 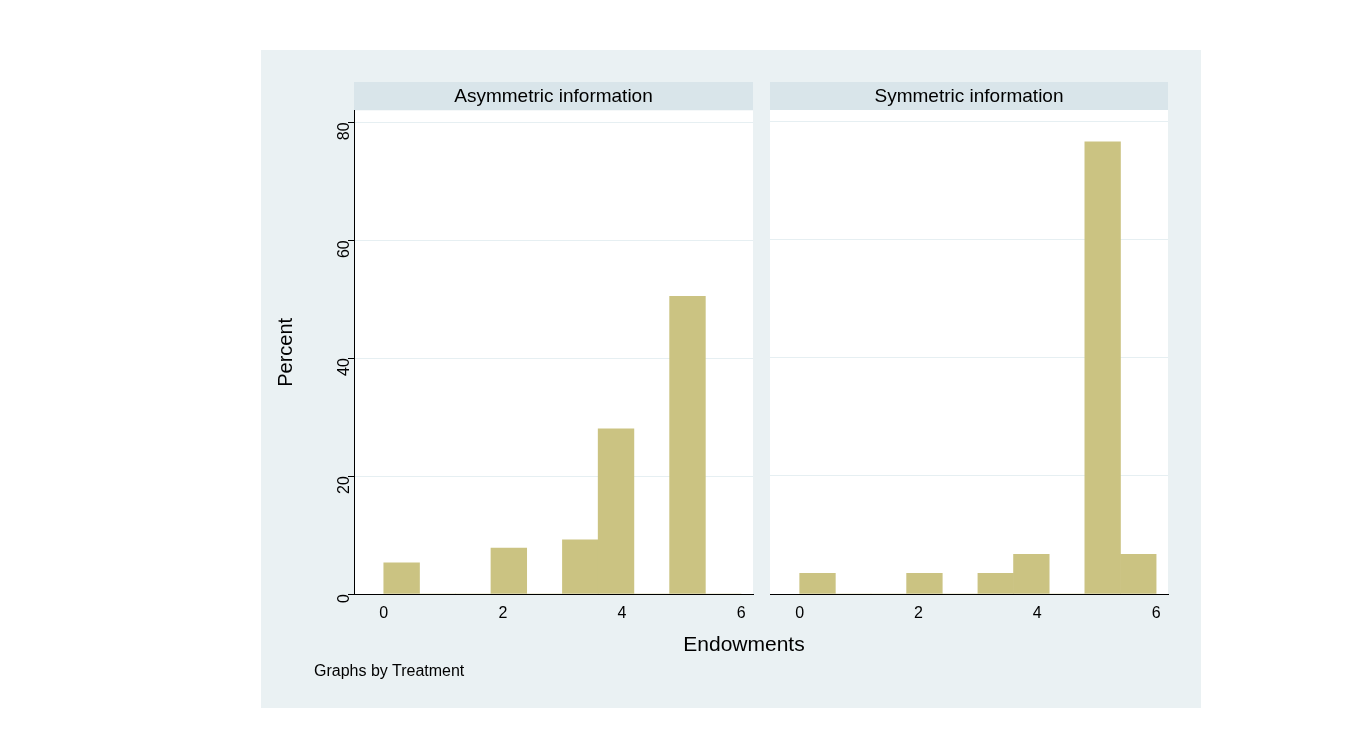 What do you see at coordinates (344, 367) in the screenshot?
I see `y-tick-label: 40` at bounding box center [344, 367].